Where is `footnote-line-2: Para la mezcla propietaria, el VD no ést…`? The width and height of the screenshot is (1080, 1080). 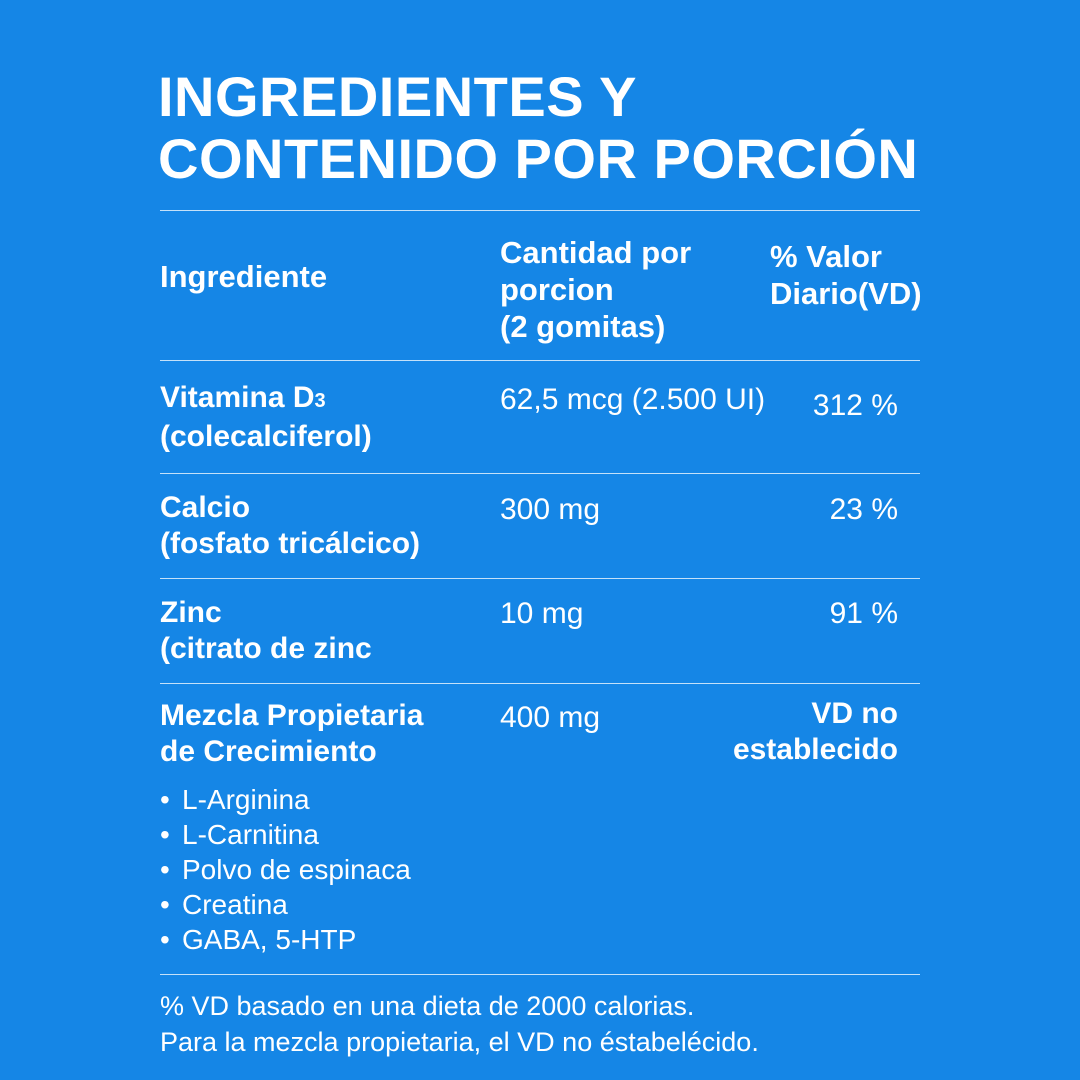 footnote-line-2: Para la mezcla propietaria, el VD no ést… is located at coordinates (459, 1042).